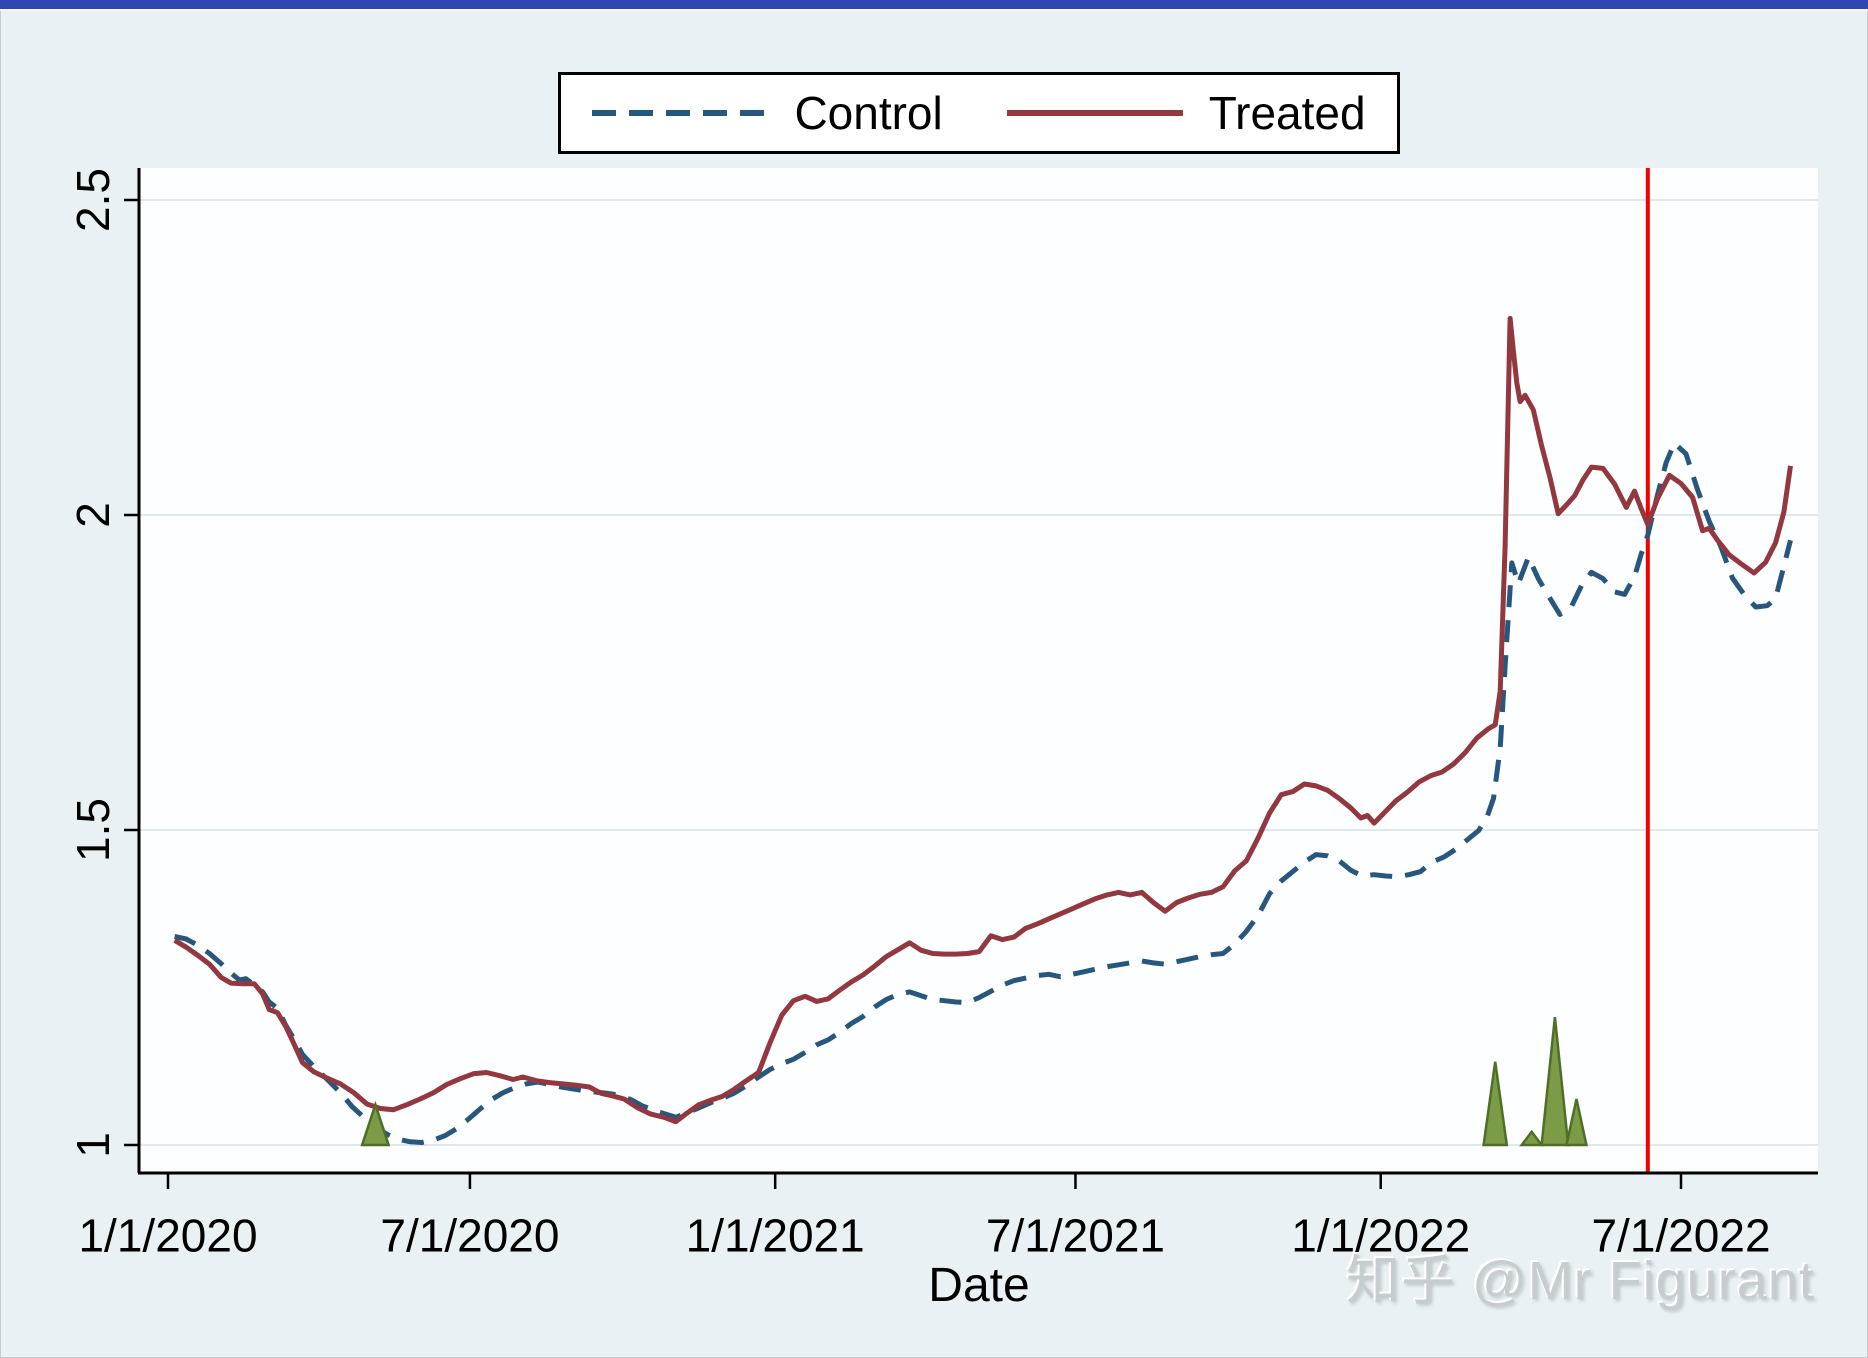  What do you see at coordinates (1580, 1281) in the screenshot?
I see `watermark: 知乎 @Mr Figurant` at bounding box center [1580, 1281].